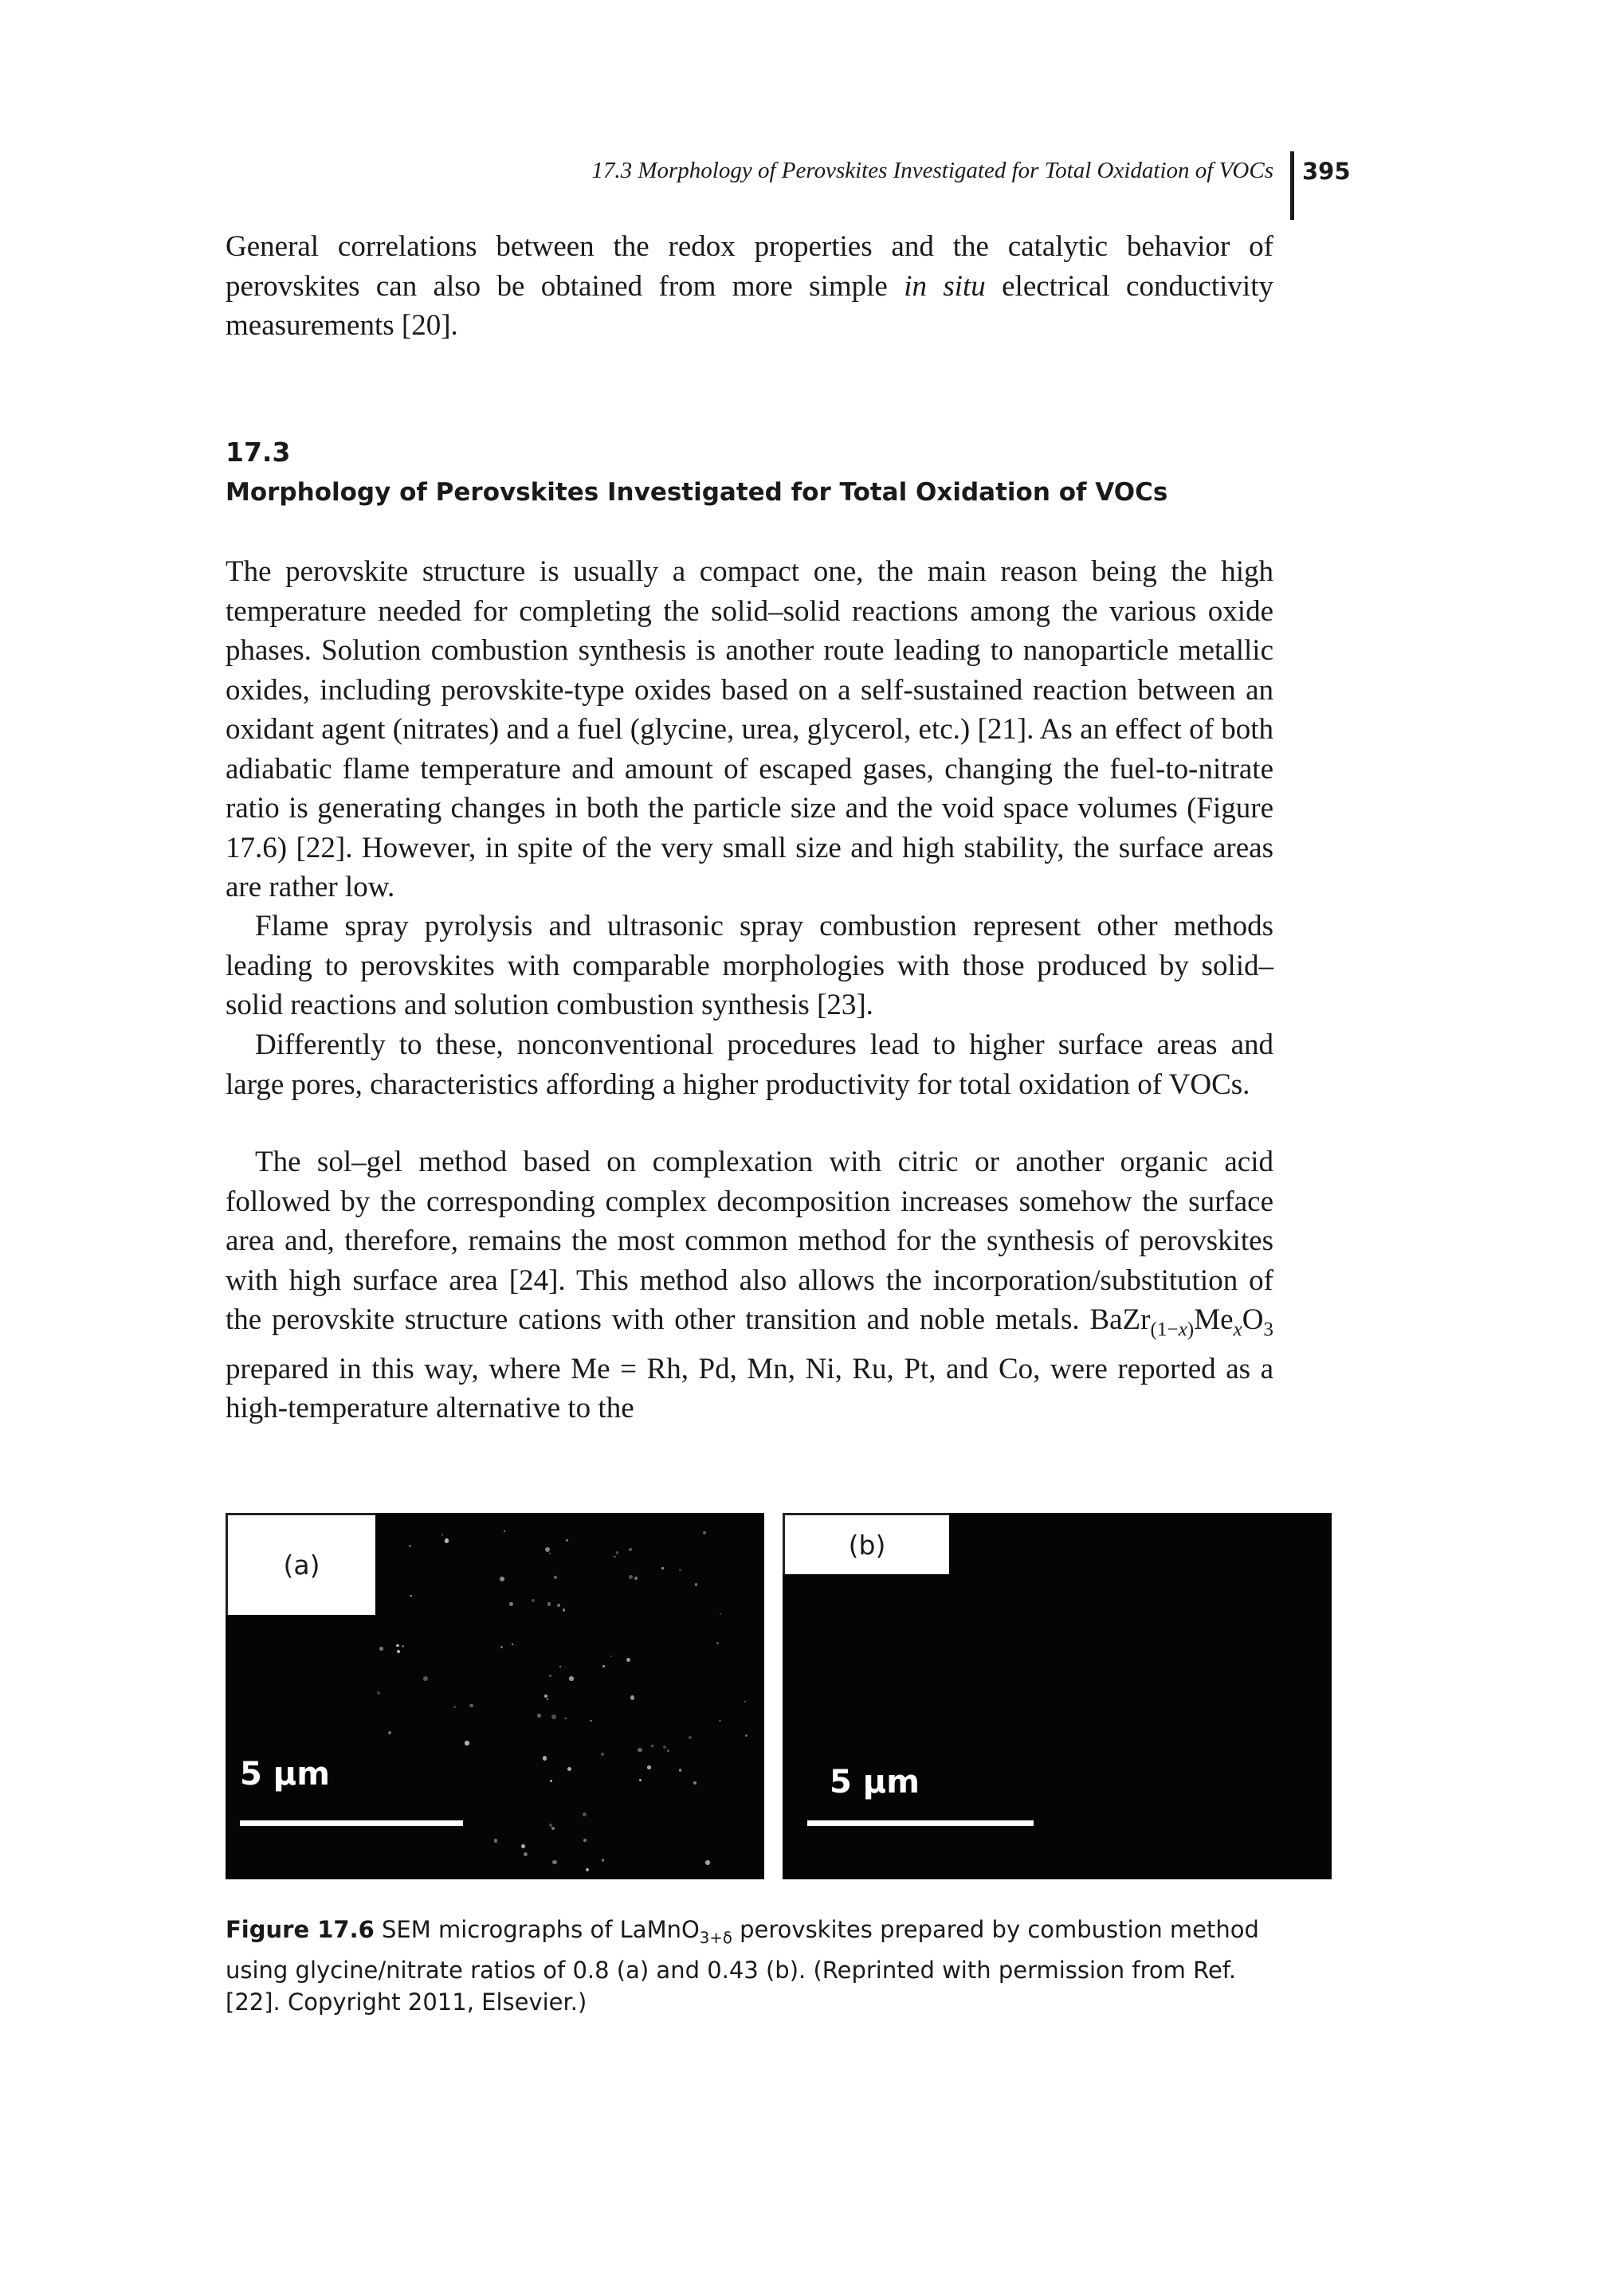 This screenshot has height=2296, width=1601. I want to click on text: 3, so click(1268, 1330).